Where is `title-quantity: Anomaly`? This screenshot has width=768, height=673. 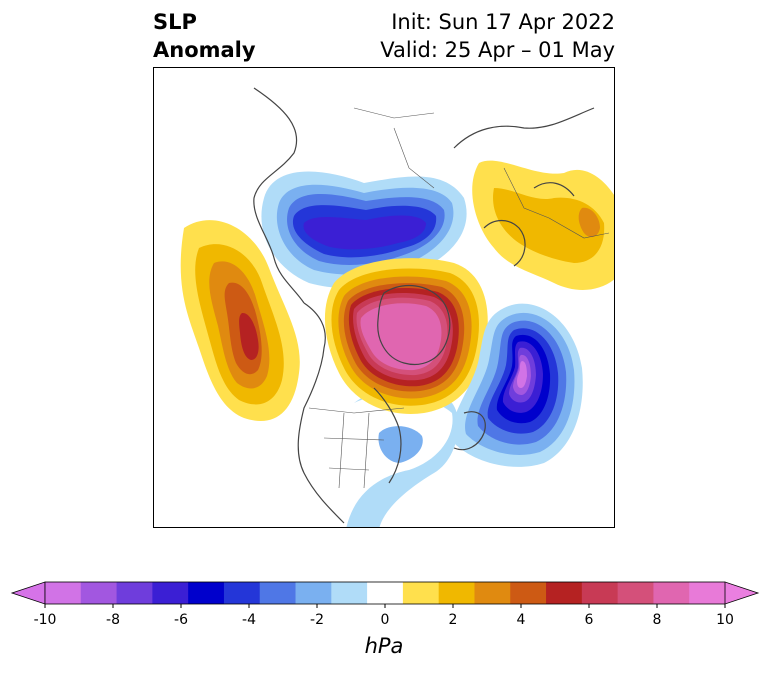 title-quantity: Anomaly is located at coordinates (204, 50).